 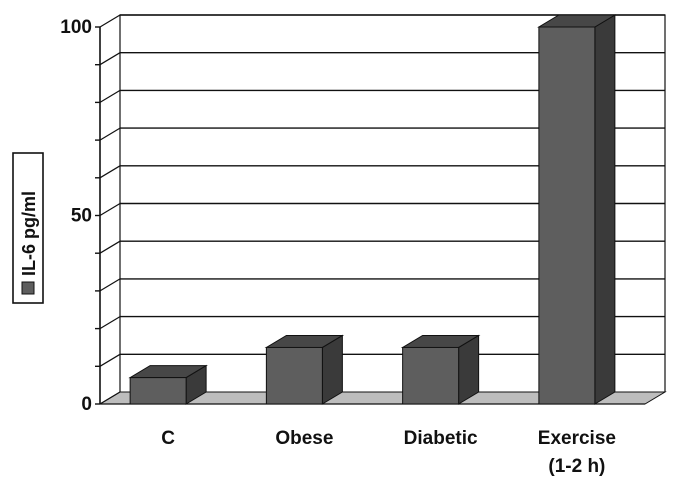 What do you see at coordinates (81, 216) in the screenshot?
I see `y-tick-label: 50` at bounding box center [81, 216].